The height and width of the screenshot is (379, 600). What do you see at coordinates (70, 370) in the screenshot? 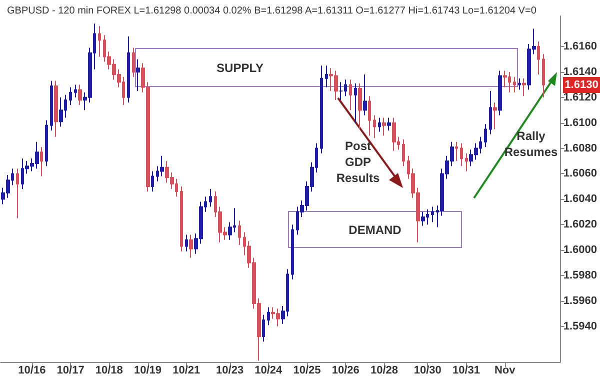
I see `x-tick-label: 10/17` at bounding box center [70, 370].